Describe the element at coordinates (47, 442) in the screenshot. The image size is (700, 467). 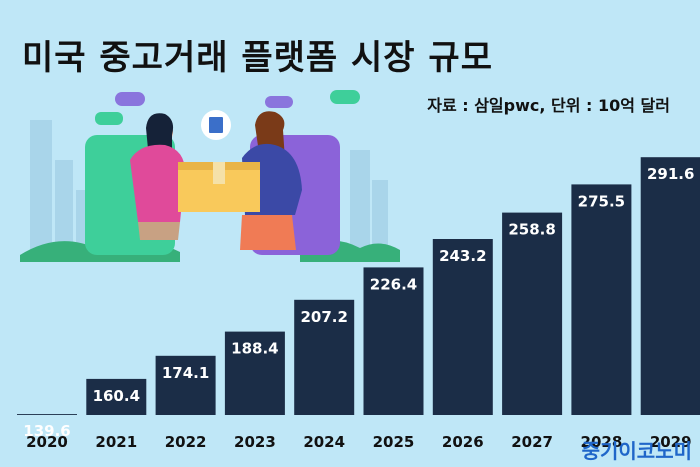
I see `x-tick-label: 2020` at that location.